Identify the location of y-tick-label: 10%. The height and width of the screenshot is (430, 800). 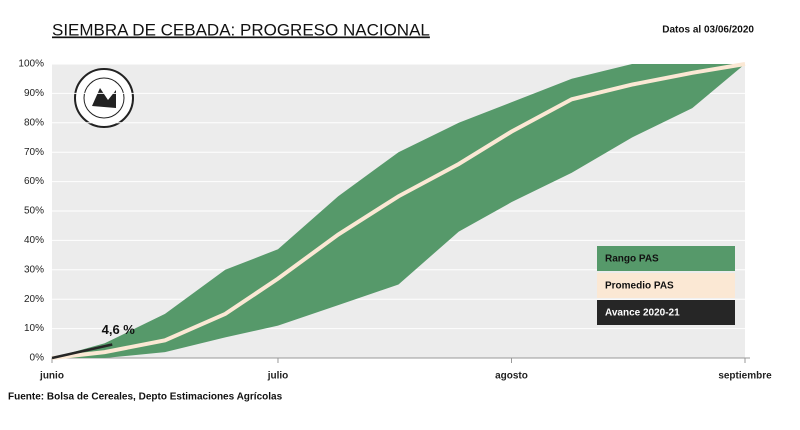
(34, 328).